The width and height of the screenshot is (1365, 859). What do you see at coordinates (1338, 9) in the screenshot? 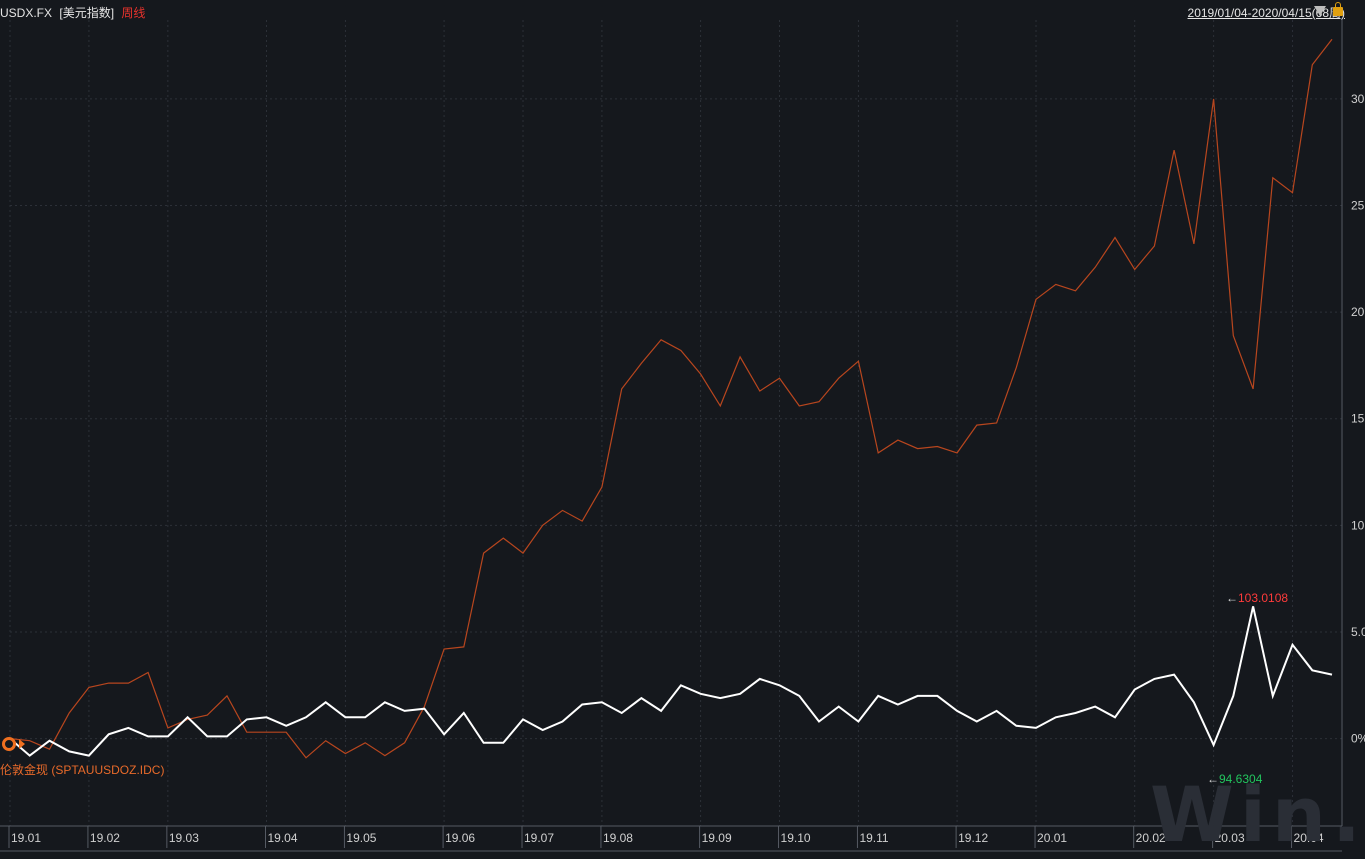
I see `lock-icon` at bounding box center [1338, 9].